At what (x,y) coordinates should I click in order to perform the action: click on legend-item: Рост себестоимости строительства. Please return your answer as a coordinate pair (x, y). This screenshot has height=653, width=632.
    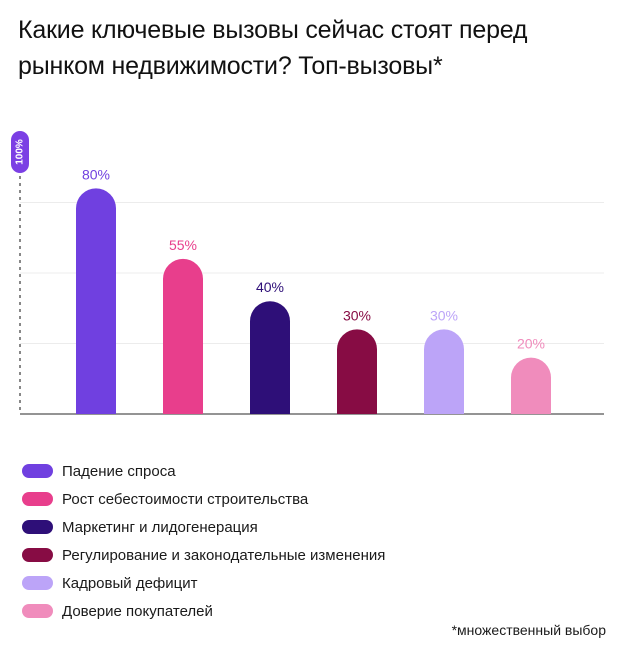
    Looking at the image, I should click on (203, 499).